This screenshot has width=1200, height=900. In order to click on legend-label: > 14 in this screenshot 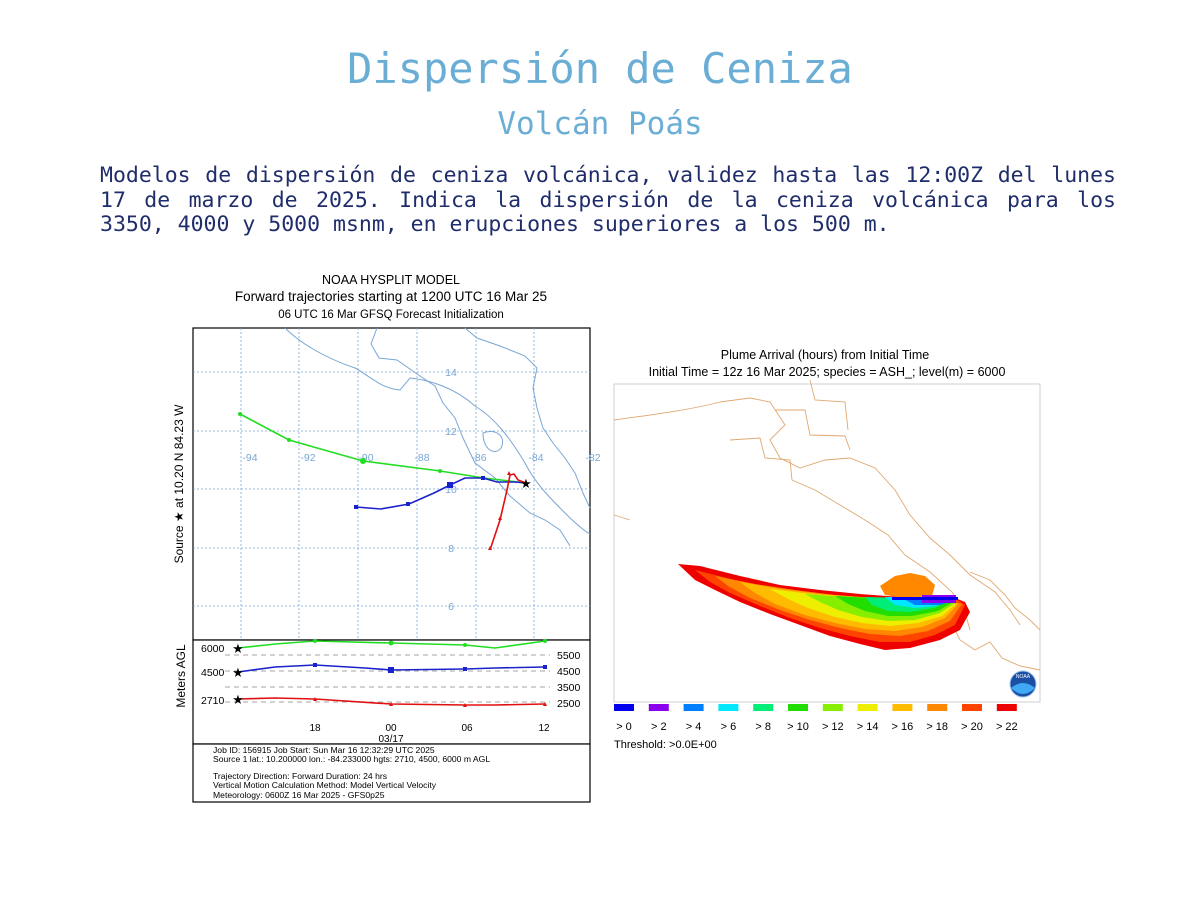, I will do `click(868, 727)`.